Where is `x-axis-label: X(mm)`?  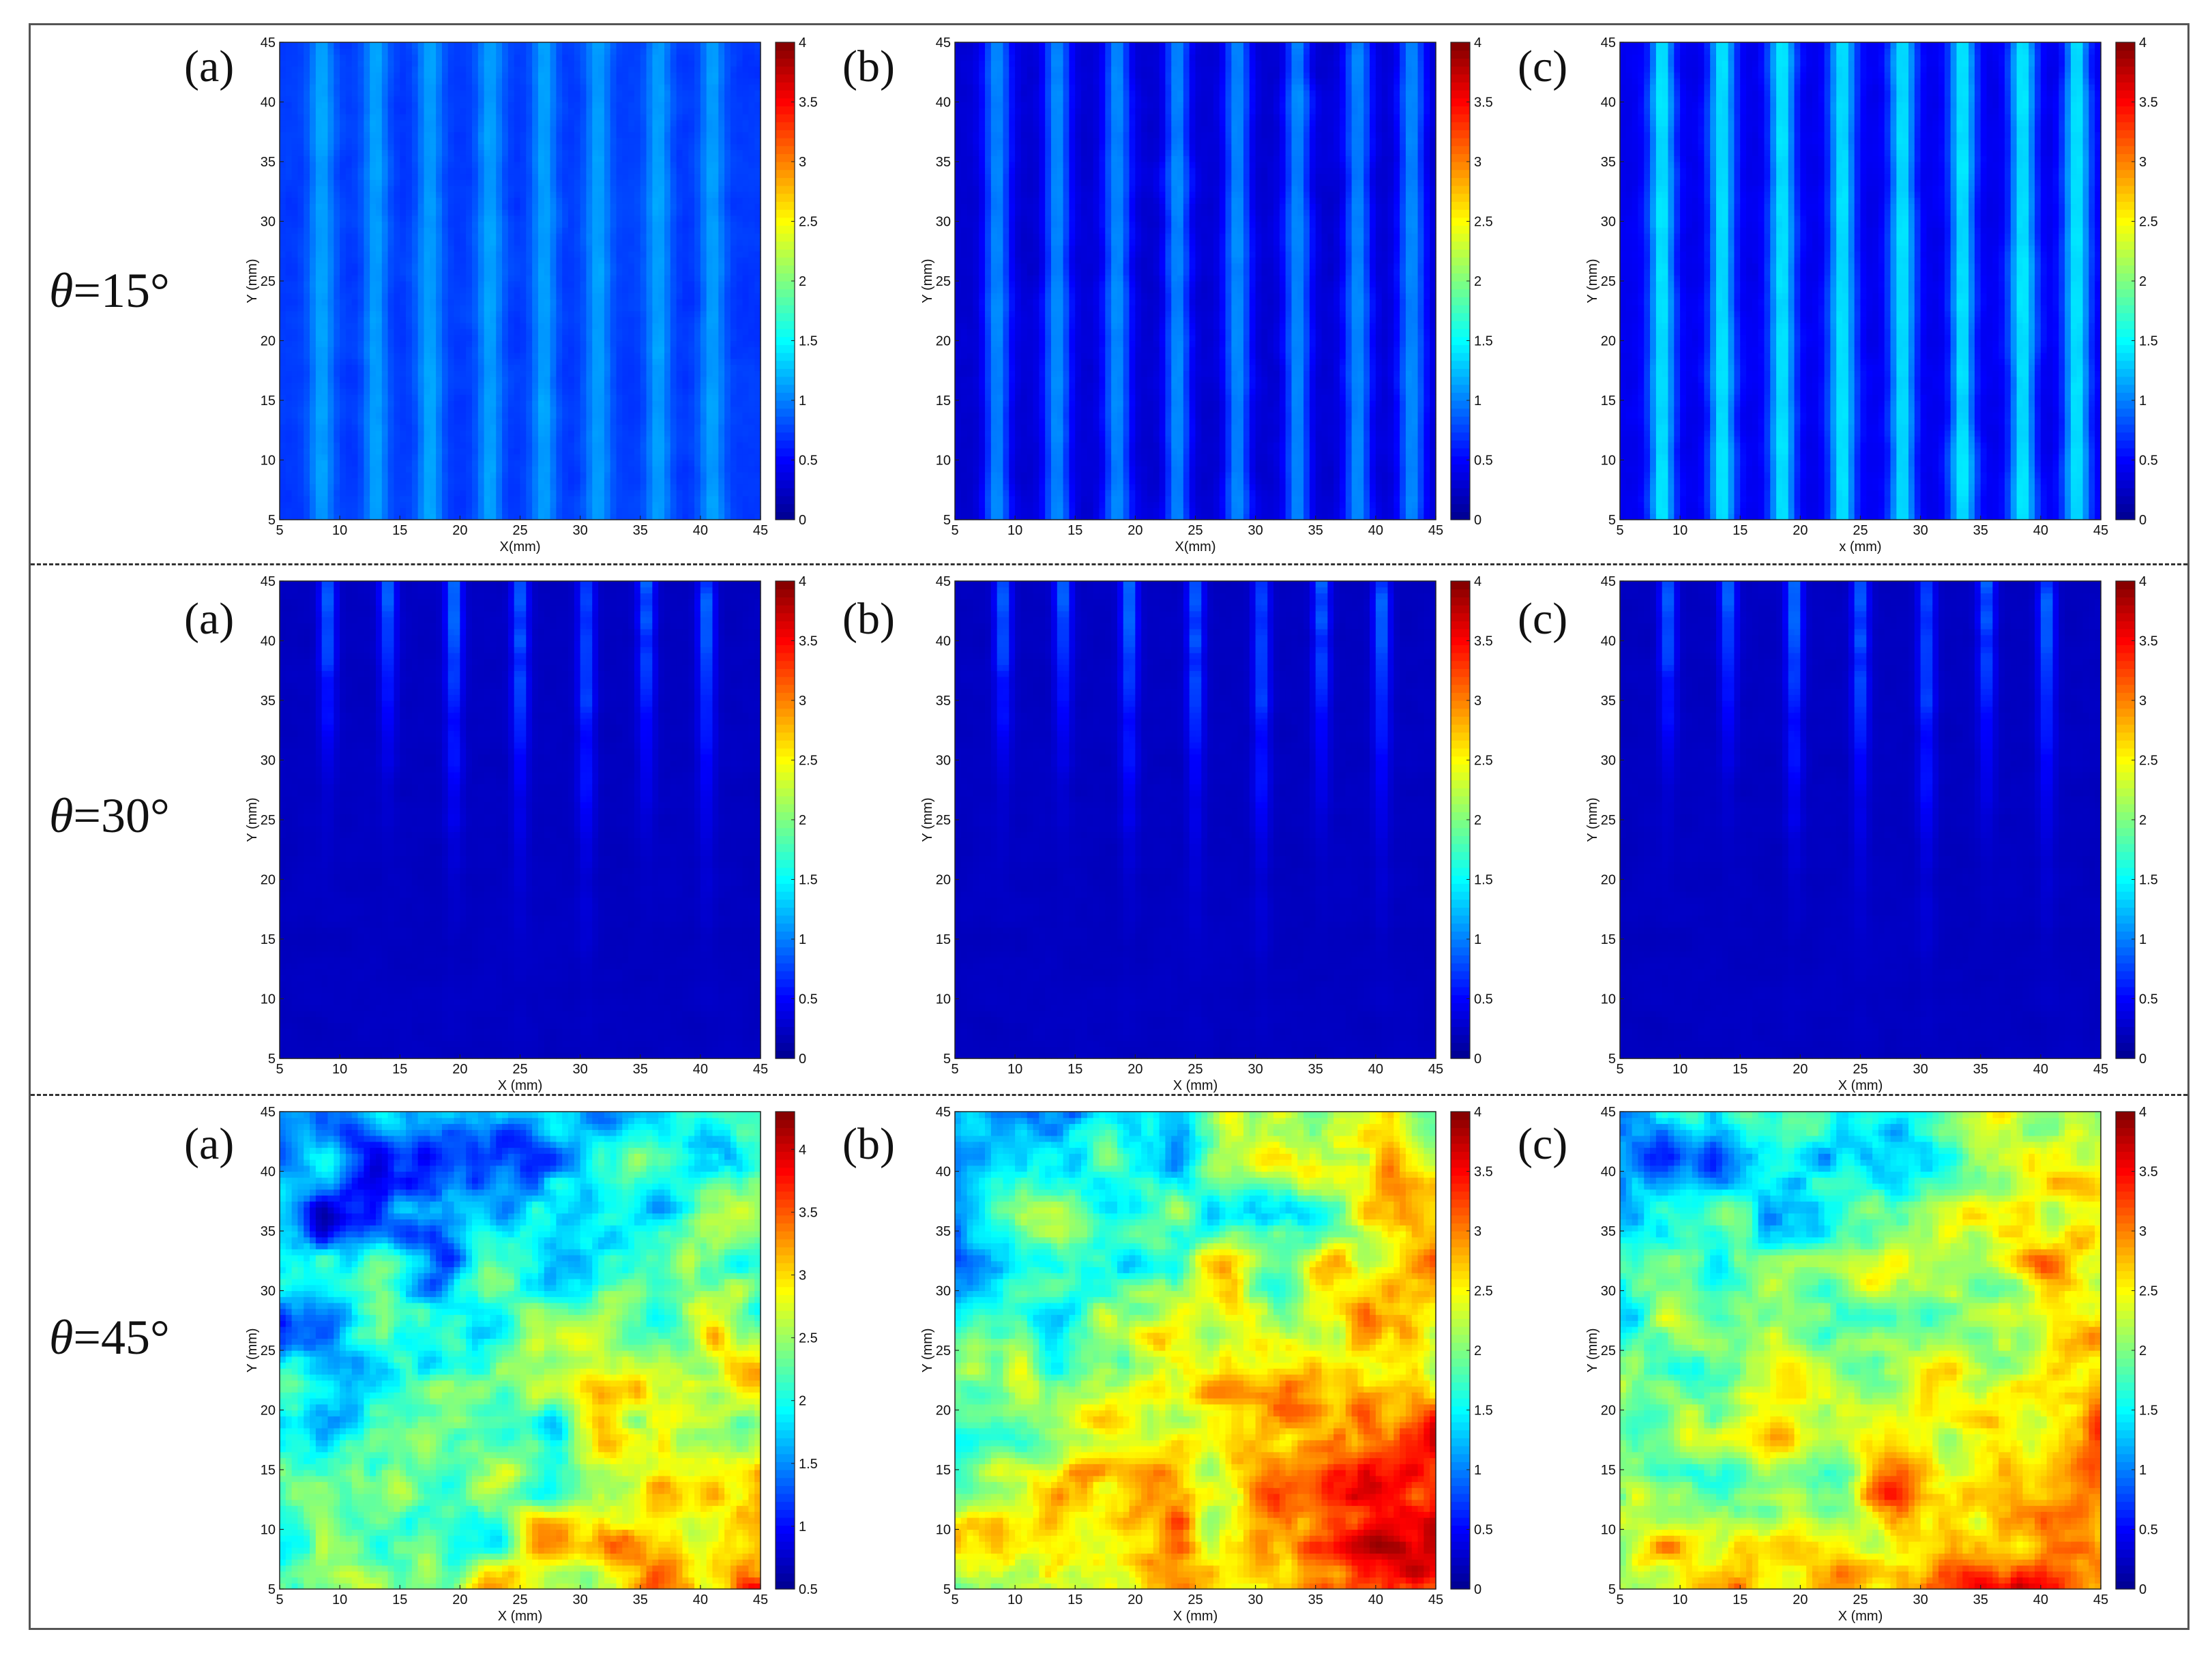 x-axis-label: X(mm) is located at coordinates (1195, 546).